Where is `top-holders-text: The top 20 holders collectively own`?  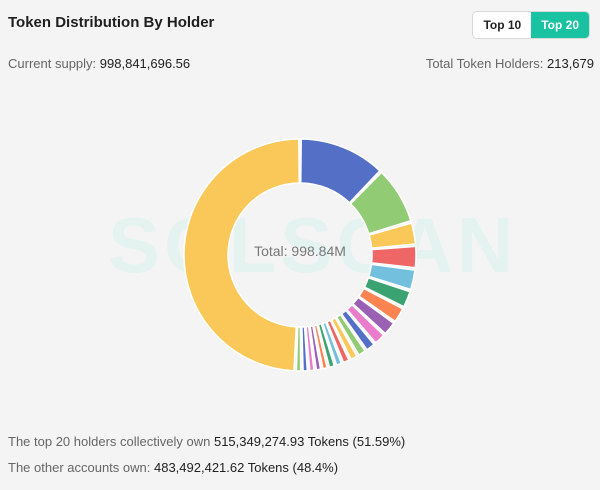 top-holders-text: The top 20 holders collectively own is located at coordinates (109, 441).